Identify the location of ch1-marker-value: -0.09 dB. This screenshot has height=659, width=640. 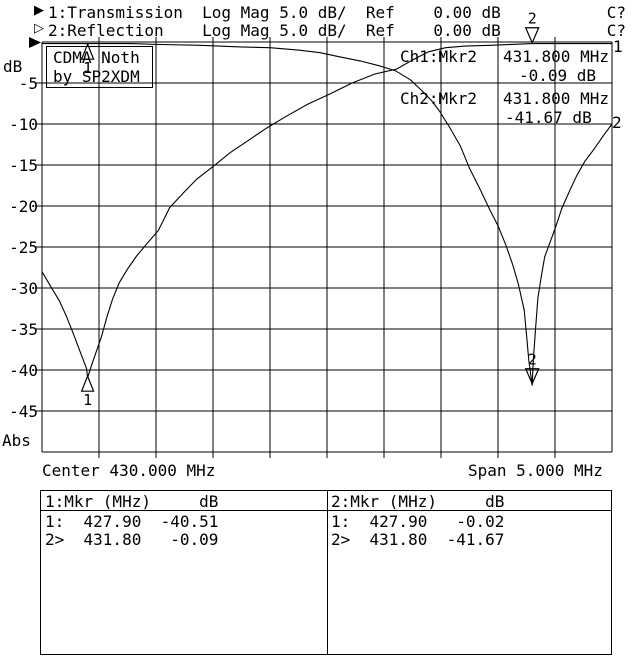
(558, 75).